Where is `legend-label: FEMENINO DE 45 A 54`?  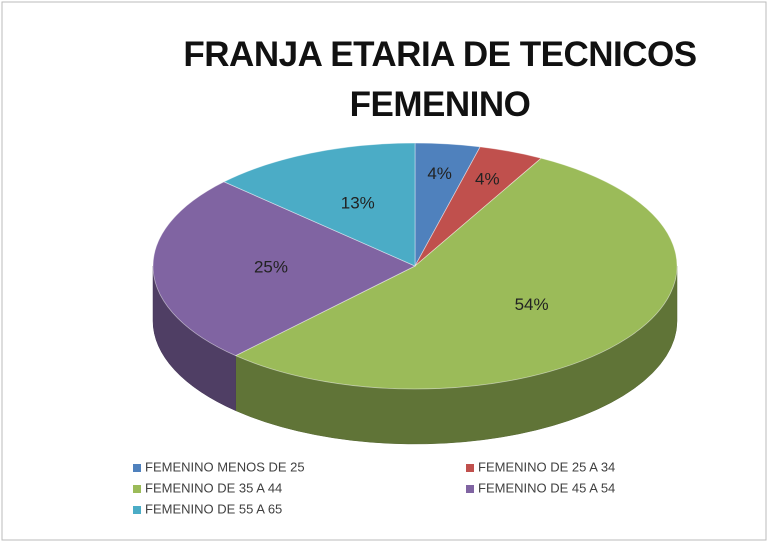 legend-label: FEMENINO DE 45 A 54 is located at coordinates (546, 487).